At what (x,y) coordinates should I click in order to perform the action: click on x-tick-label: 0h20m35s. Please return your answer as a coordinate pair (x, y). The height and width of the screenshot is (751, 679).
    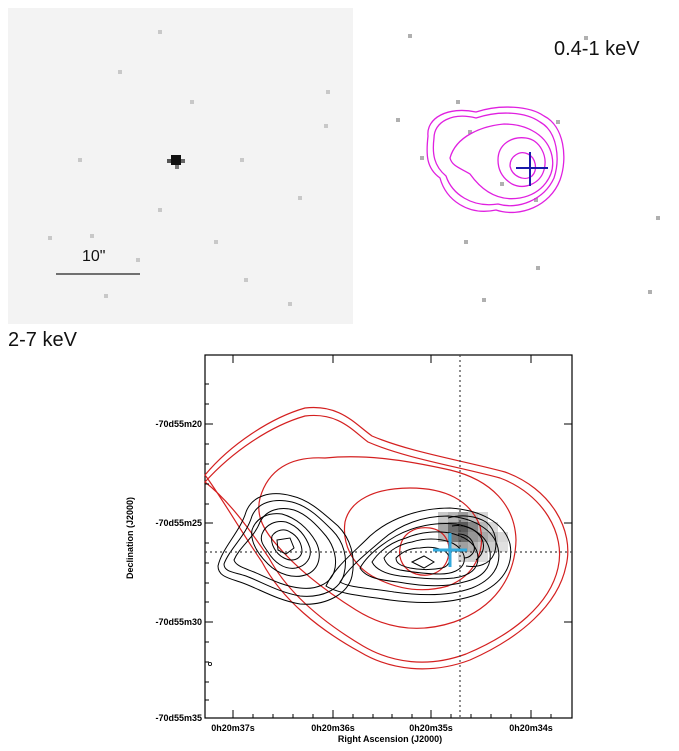
    Looking at the image, I should click on (431, 728).